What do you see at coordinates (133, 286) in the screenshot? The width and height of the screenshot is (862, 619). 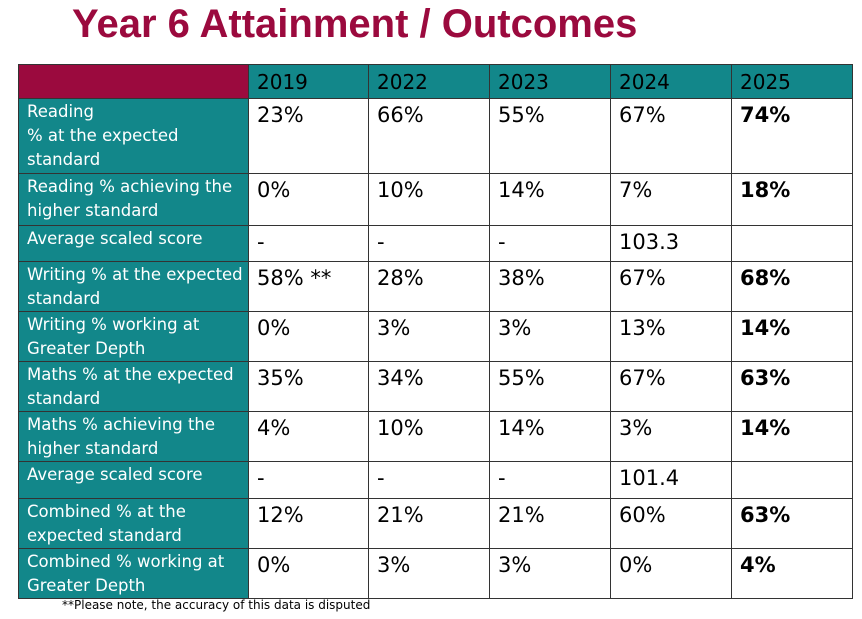 I see `row-label: Writing % at the expected standard` at bounding box center [133, 286].